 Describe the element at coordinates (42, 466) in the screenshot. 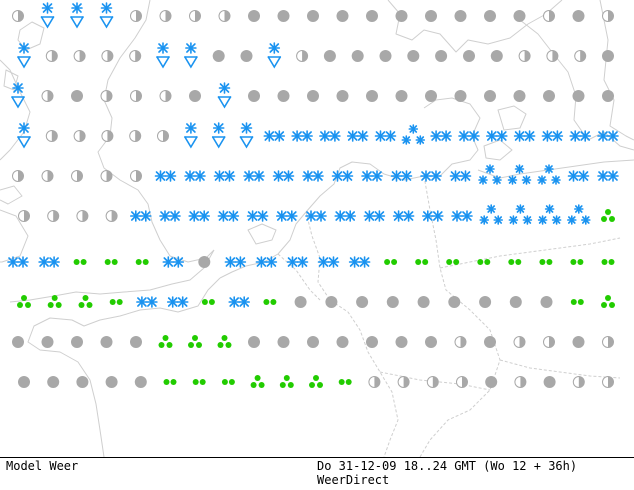

I see `product-label: Model Weer` at that location.